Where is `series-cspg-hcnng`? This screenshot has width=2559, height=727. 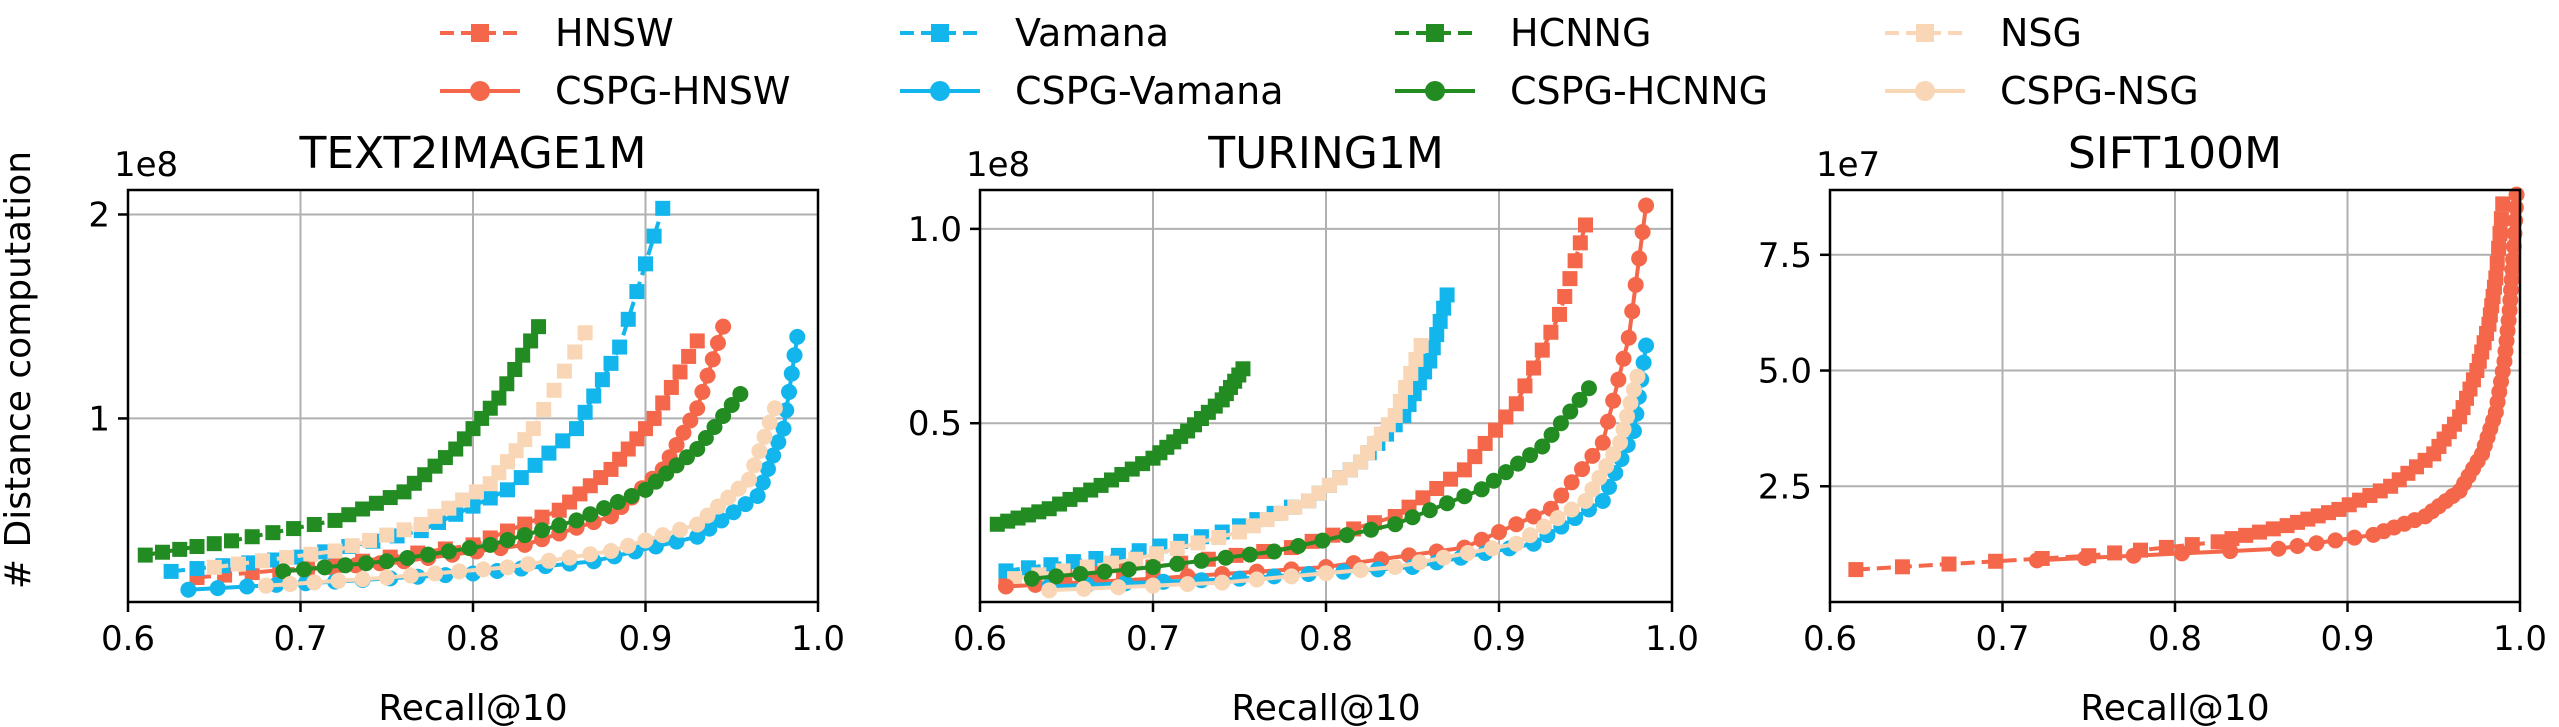 series-cspg-hcnng is located at coordinates (1310, 483).